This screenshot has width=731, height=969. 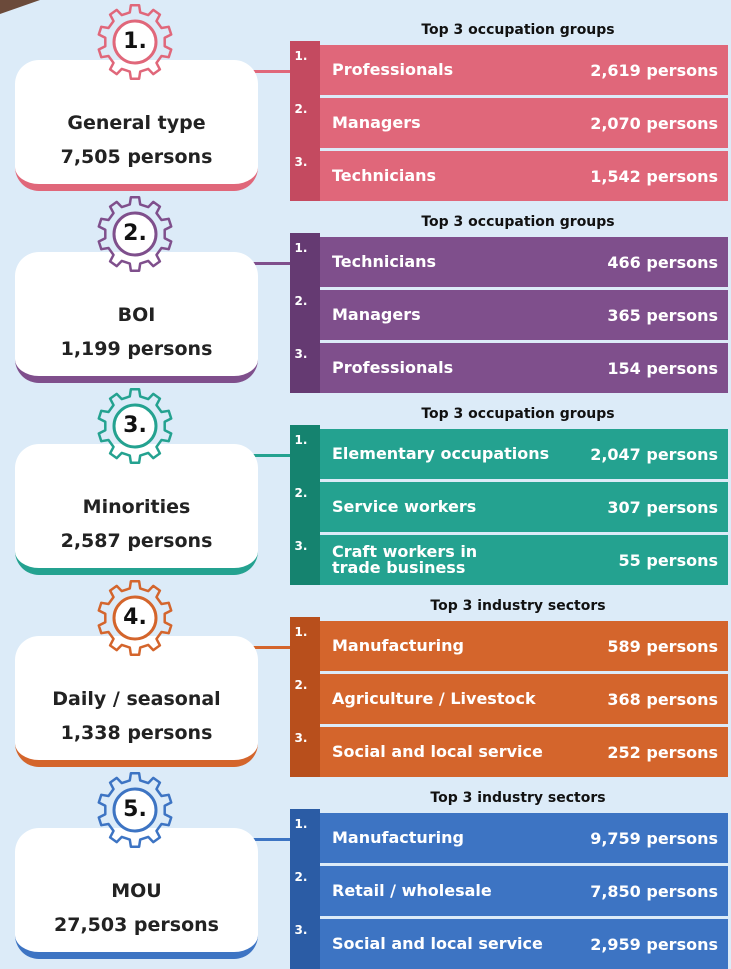 What do you see at coordinates (524, 368) in the screenshot?
I see `ranking-bar: Professionals 154 persons` at bounding box center [524, 368].